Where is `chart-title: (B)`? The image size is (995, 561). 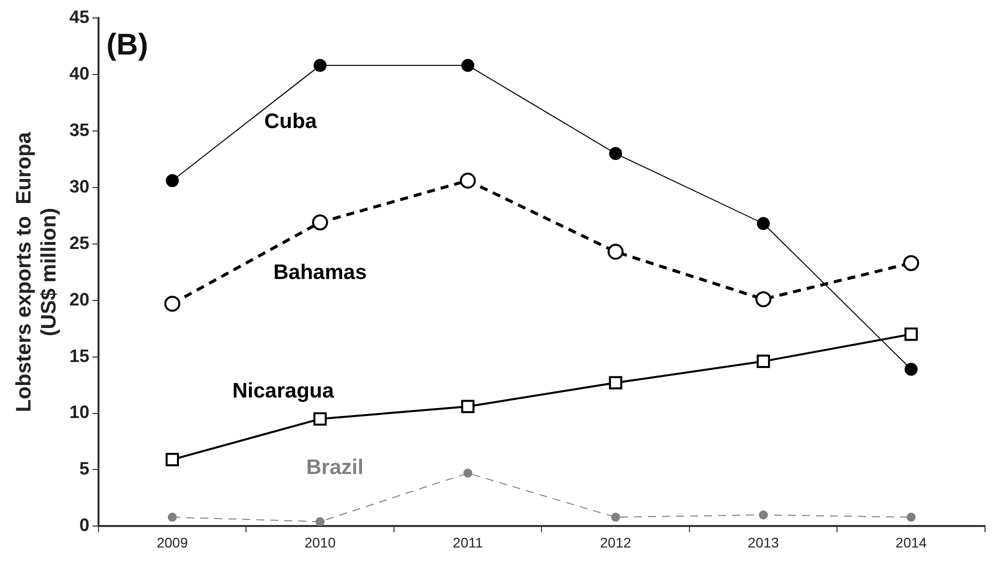 chart-title: (B) is located at coordinates (127, 45).